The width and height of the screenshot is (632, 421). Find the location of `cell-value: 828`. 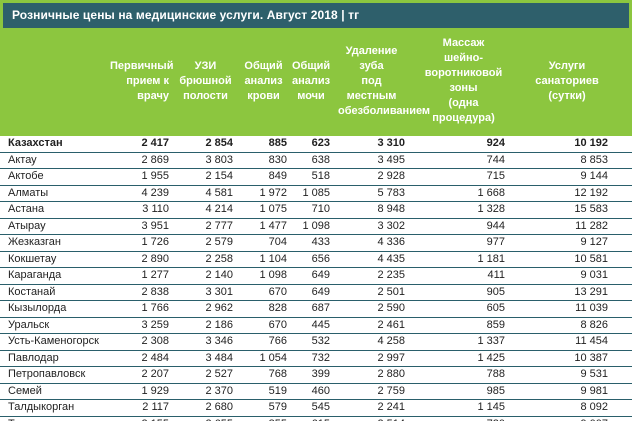

cell-value: 828 is located at coordinates (277, 308).